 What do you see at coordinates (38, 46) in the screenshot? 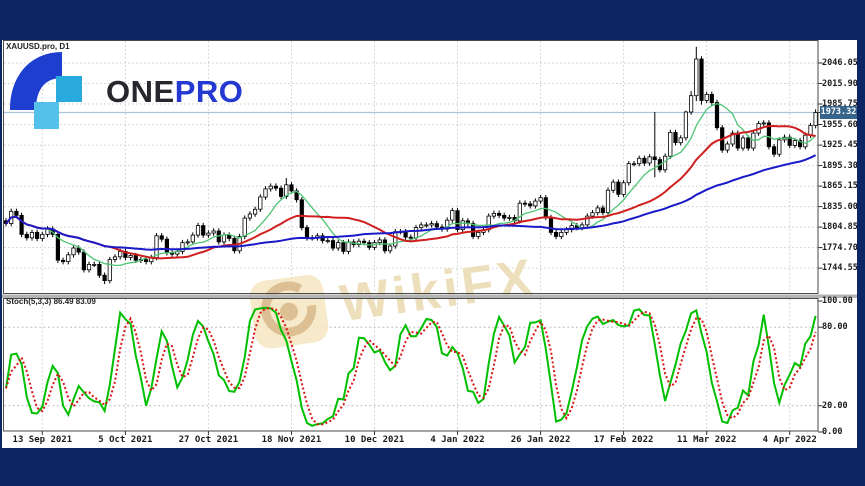
I see `symbol-timeframe-label: XAUUSD.pro, D1` at bounding box center [38, 46].